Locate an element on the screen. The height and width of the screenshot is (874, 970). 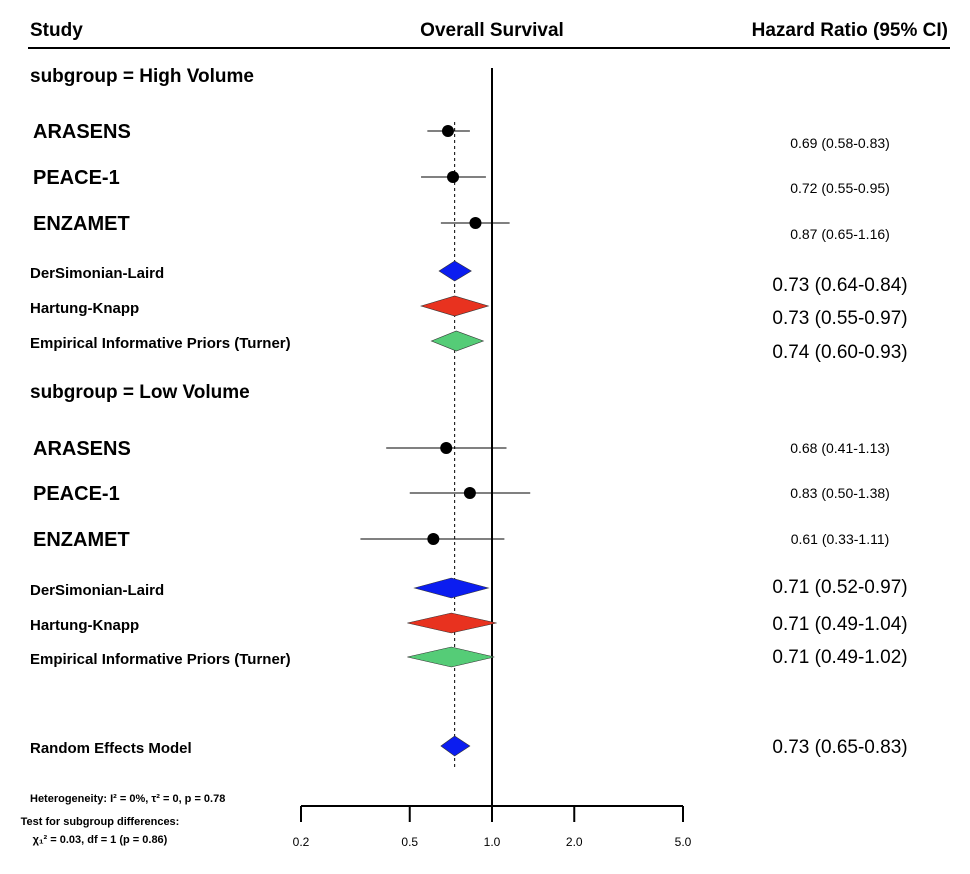
hr-text-random-effects-model: 0.73 (0.65-0.83) is located at coordinates (839, 747).